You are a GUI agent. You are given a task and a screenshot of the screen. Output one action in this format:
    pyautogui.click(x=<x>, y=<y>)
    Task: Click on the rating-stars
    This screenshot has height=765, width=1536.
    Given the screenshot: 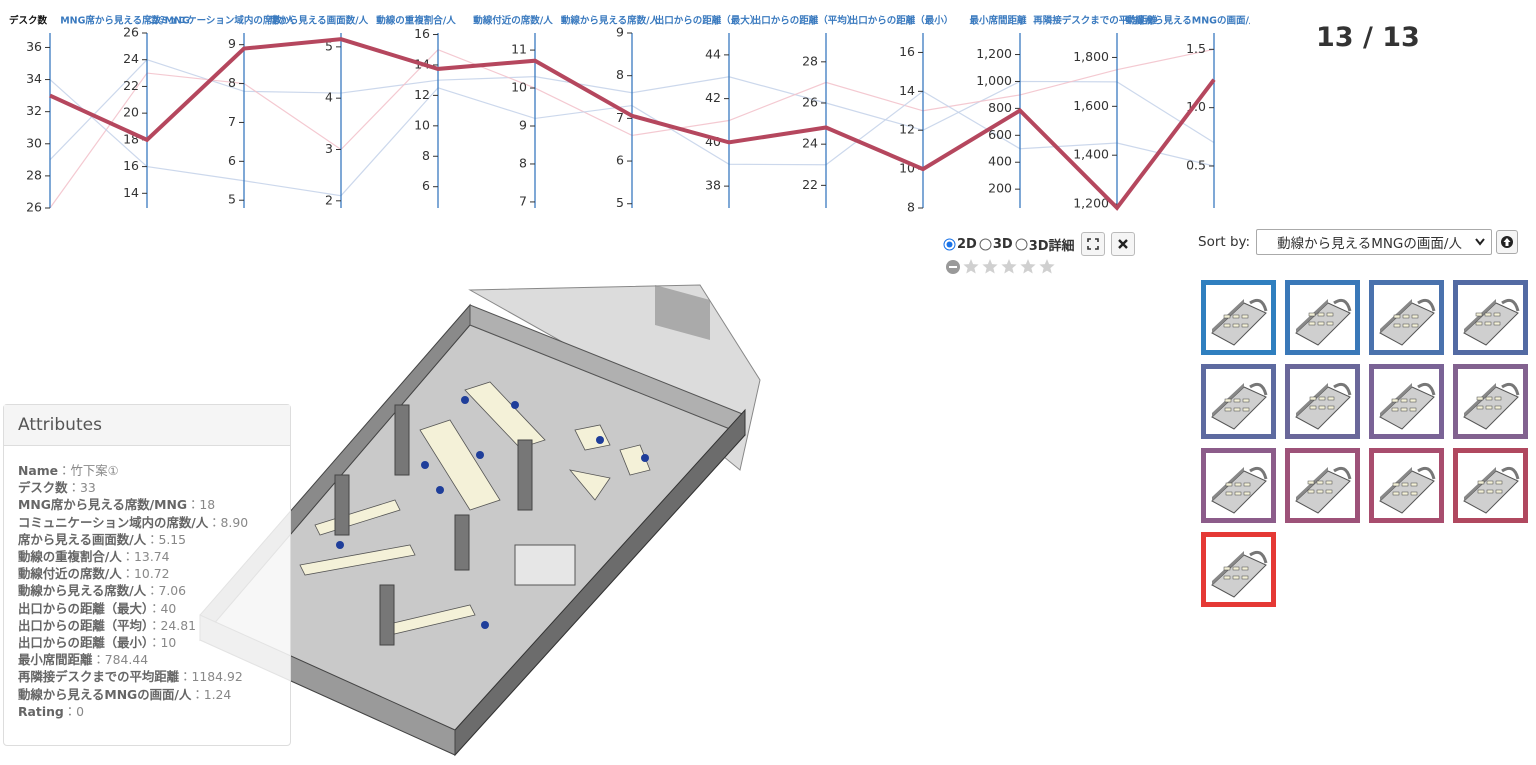 What is the action you would take?
    pyautogui.click(x=1000, y=266)
    